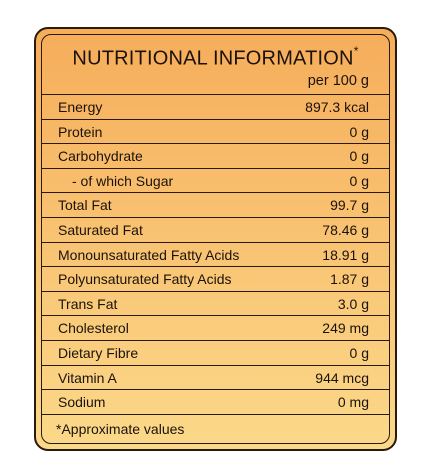 This screenshot has width=421, height=473. What do you see at coordinates (215, 107) in the screenshot?
I see `table-row: Energy 897.3 kcal` at bounding box center [215, 107].